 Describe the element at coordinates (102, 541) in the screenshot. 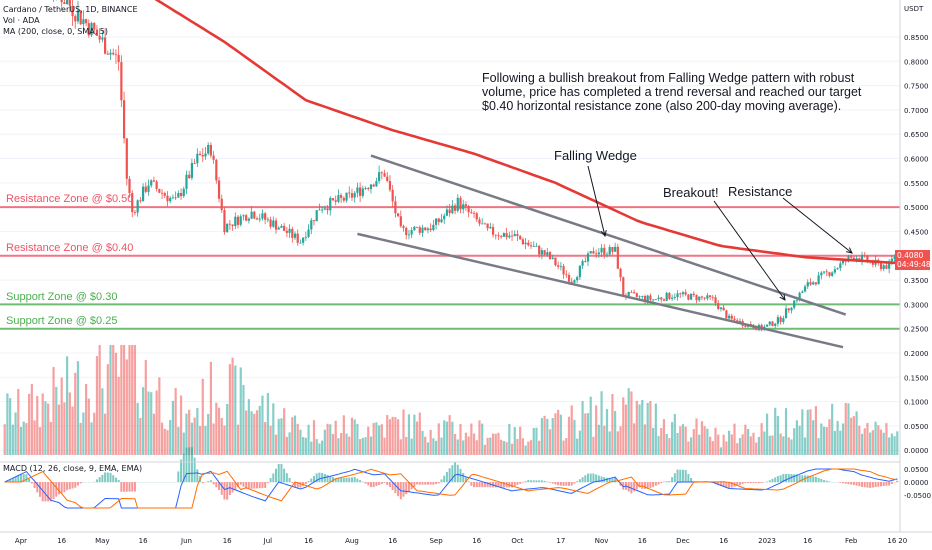

I see `x-tick-label: May` at that location.